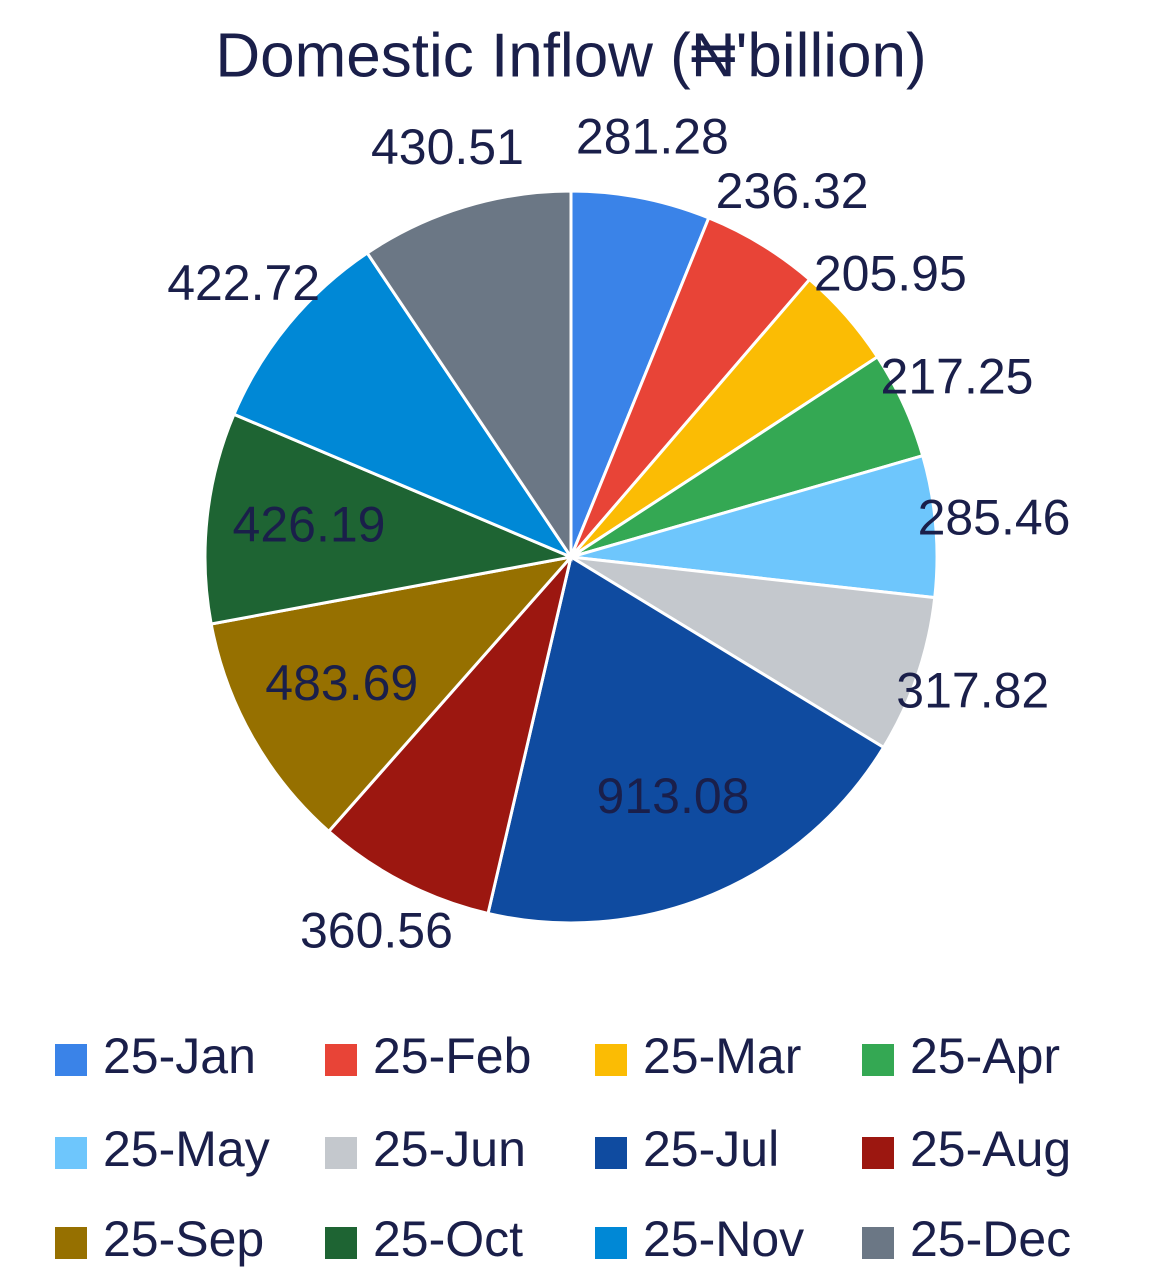  I want to click on data-label: 426.19, so click(309, 525).